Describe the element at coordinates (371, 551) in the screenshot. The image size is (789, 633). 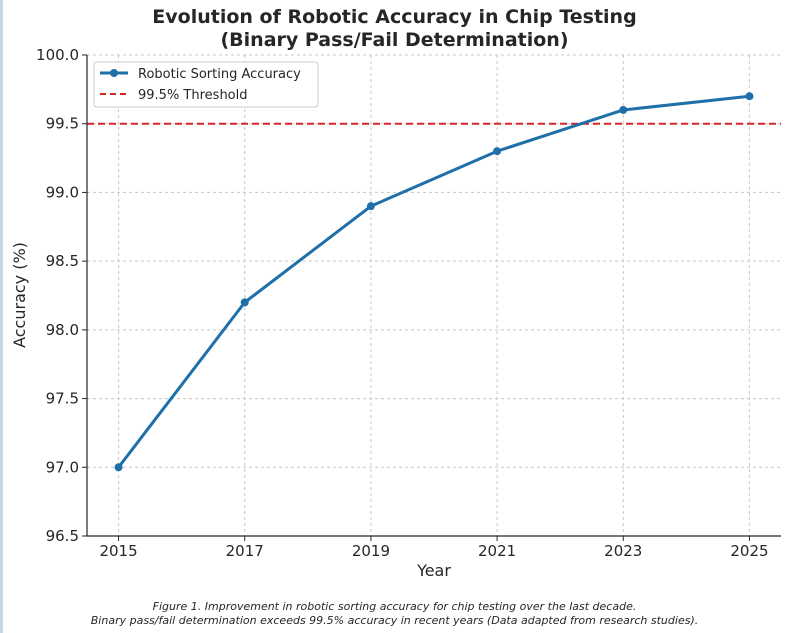
I see `x-tick-label: 2019` at that location.